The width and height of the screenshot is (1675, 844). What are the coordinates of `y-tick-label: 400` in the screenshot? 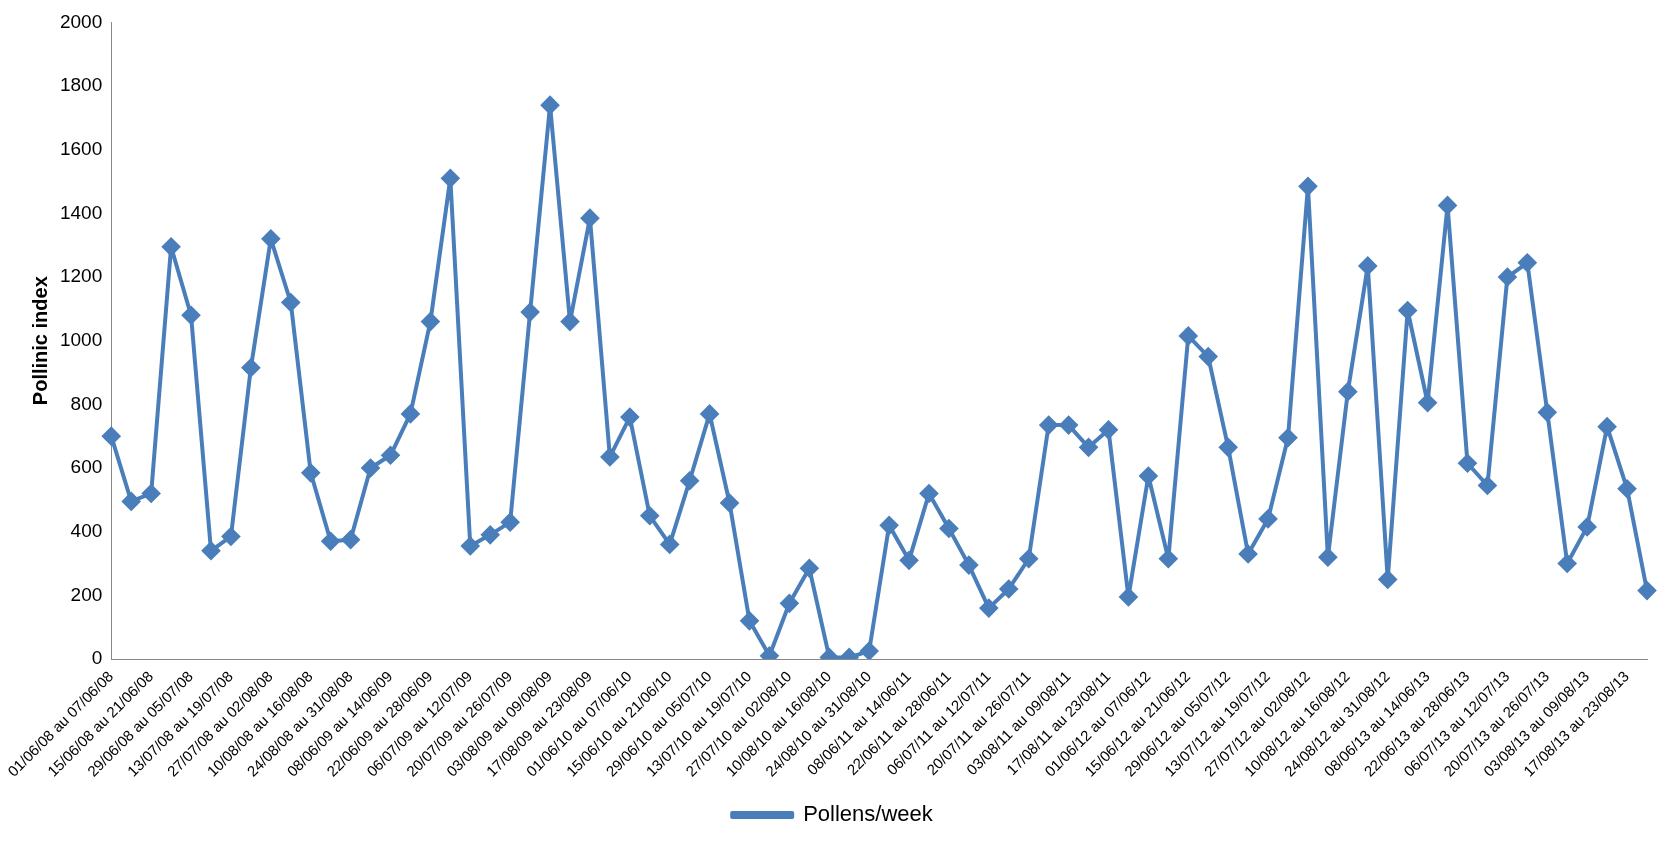 It's located at (86, 530).